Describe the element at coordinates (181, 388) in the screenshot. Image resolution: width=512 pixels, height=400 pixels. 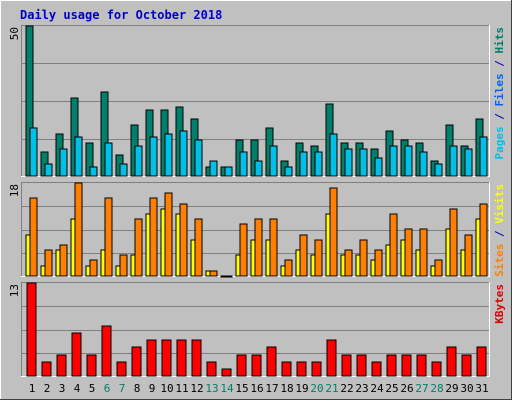
I see `x-tick-label: 11` at that location.